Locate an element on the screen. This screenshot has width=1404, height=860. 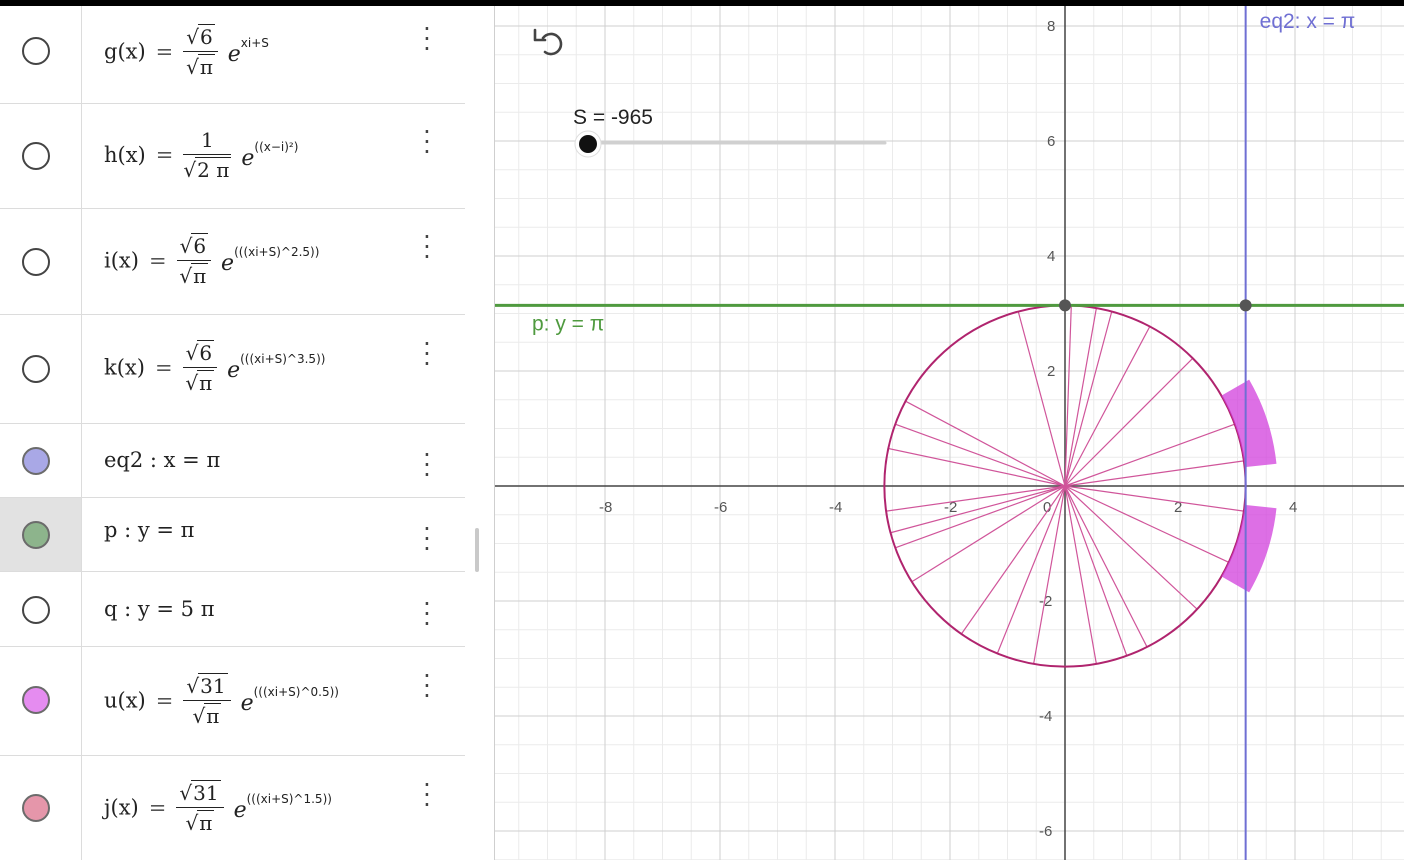
function-name: u(x) is located at coordinates (125, 700).